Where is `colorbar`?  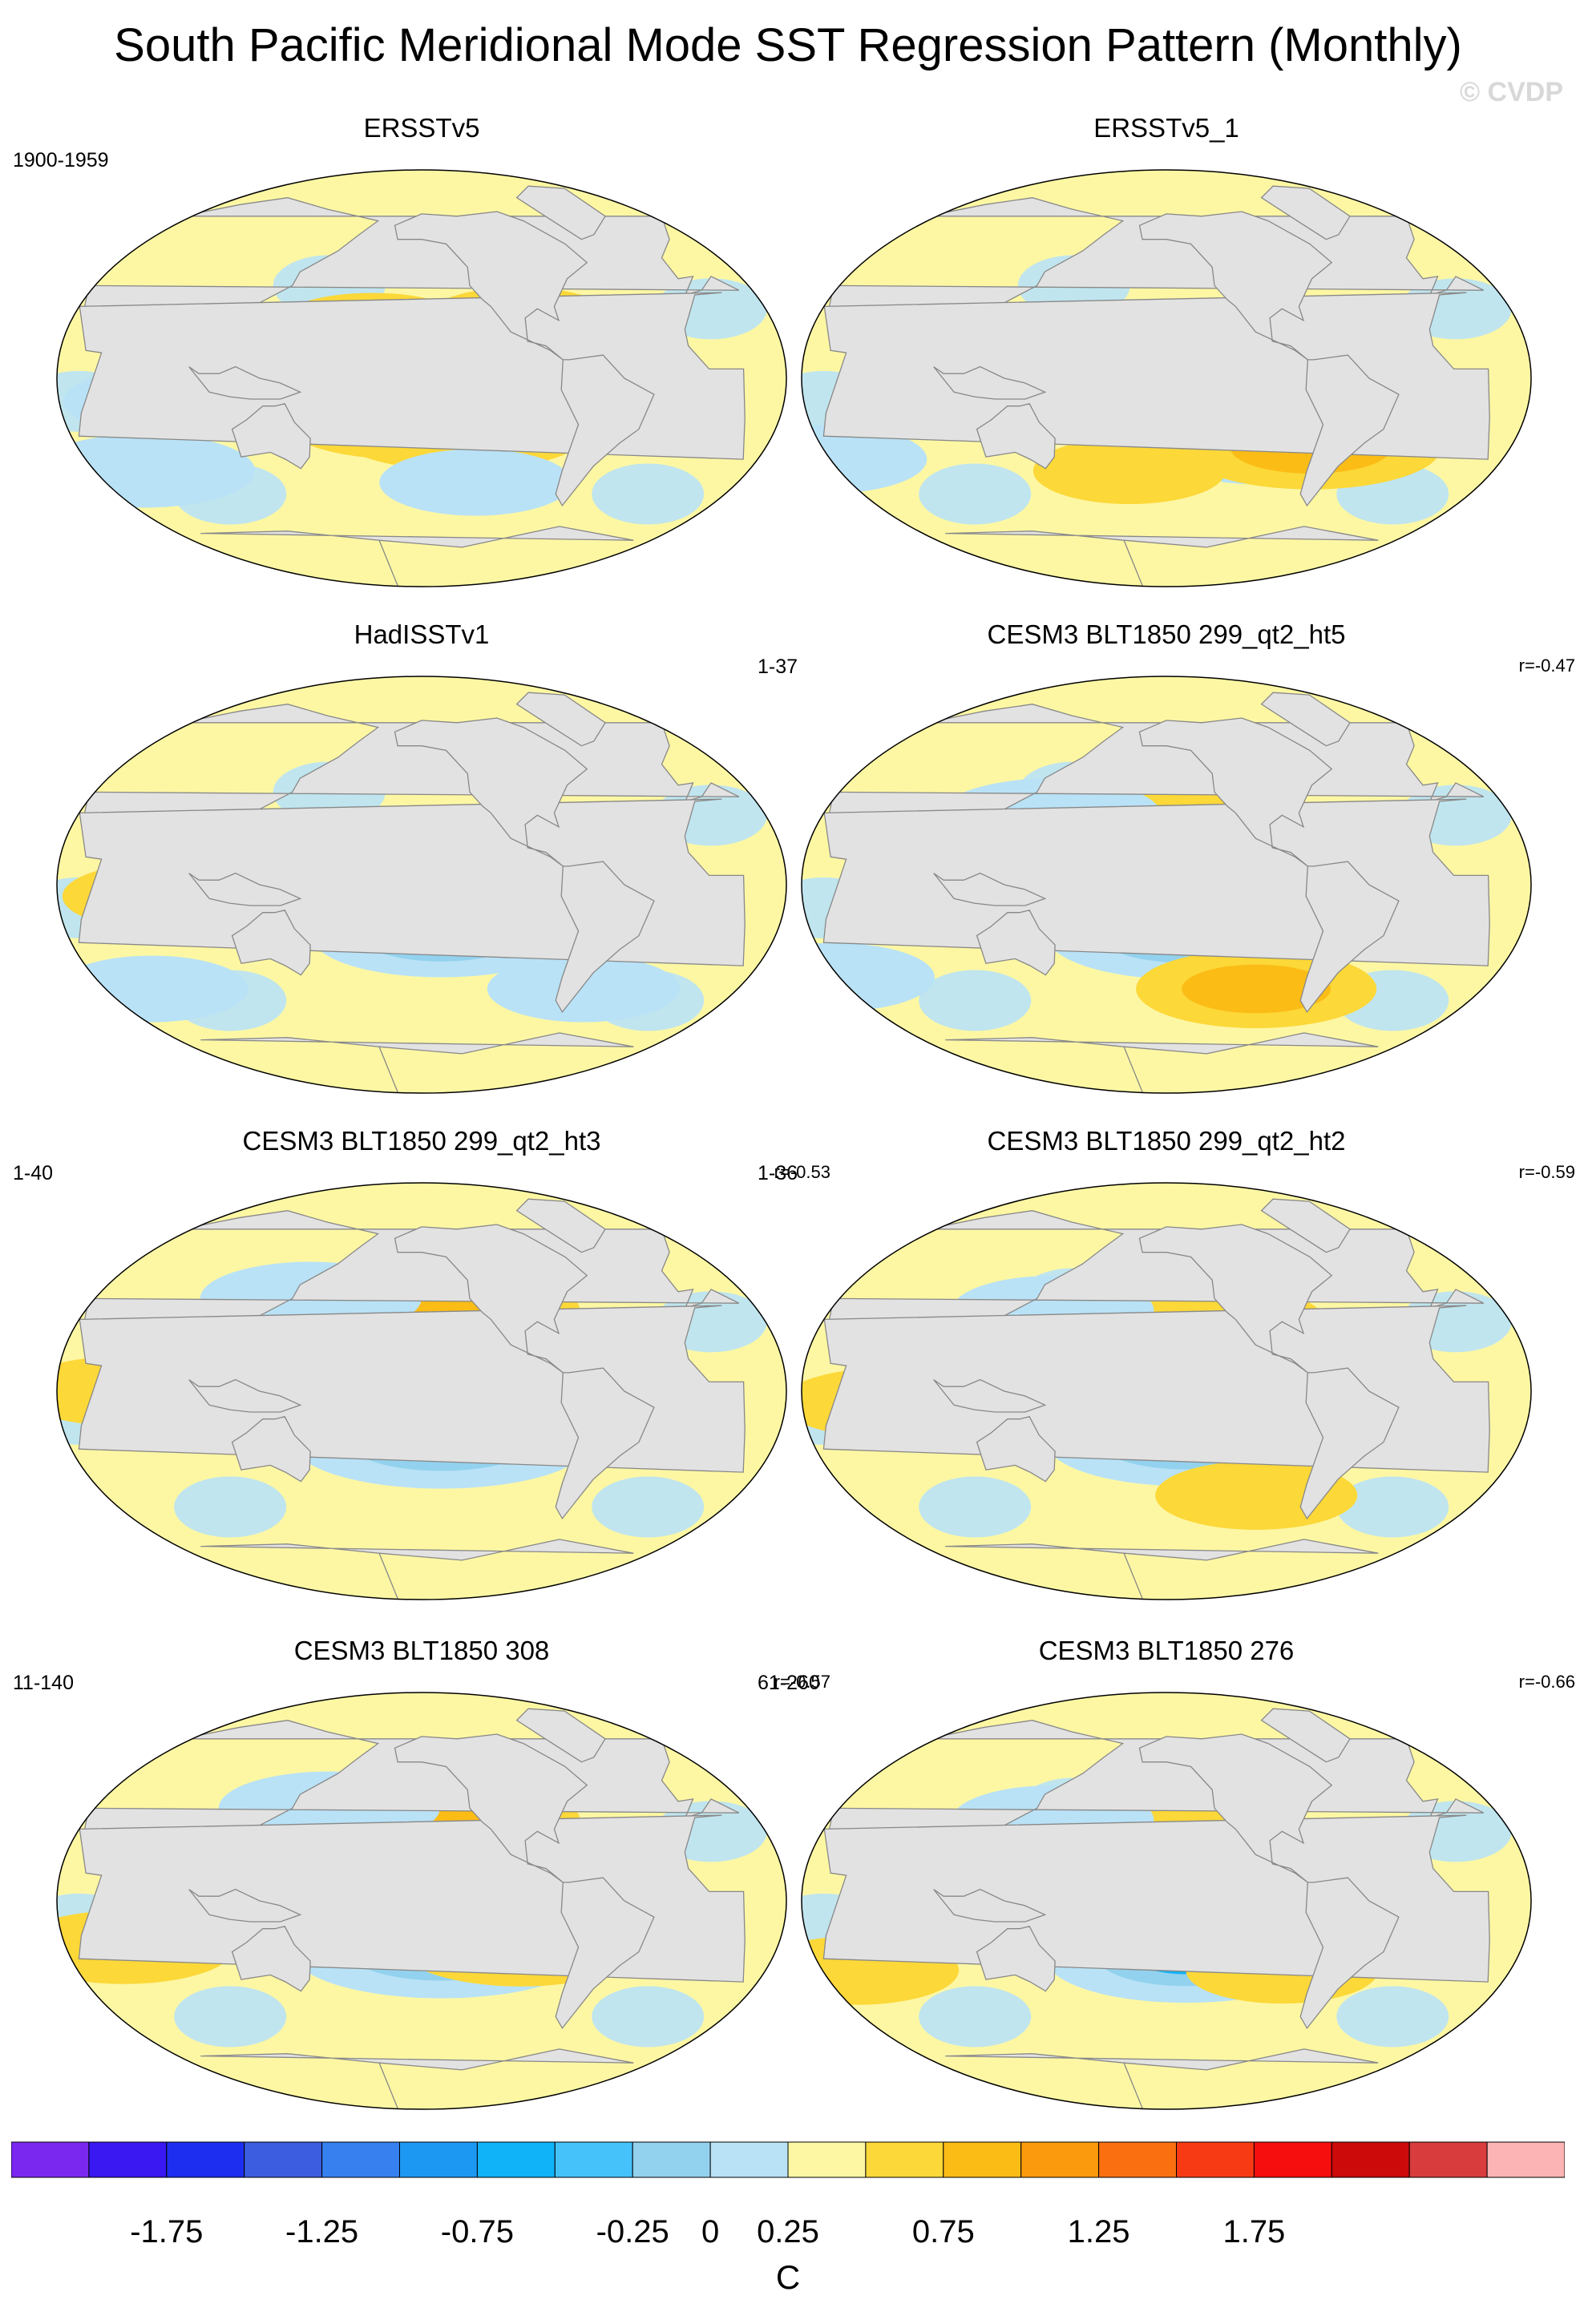 colorbar is located at coordinates (788, 2159).